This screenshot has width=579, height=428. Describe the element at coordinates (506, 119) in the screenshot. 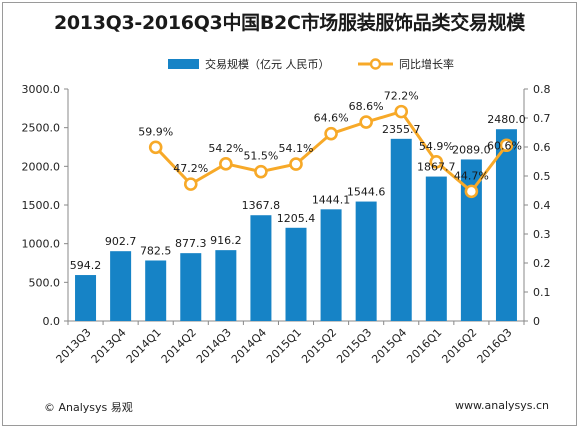

I see `bar-value-label: 2480.0` at that location.